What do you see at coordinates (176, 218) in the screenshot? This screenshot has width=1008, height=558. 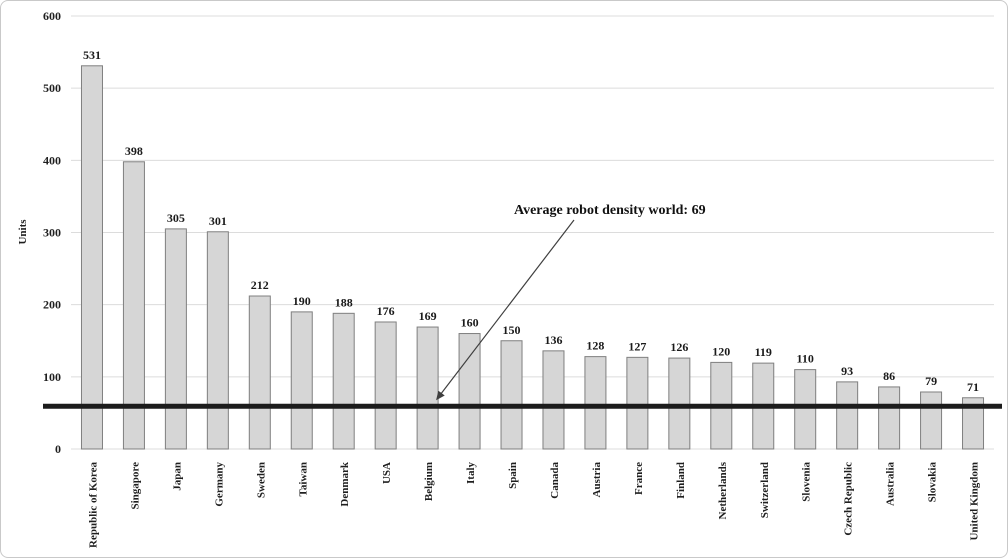 I see `bar-value-label: 305` at bounding box center [176, 218].